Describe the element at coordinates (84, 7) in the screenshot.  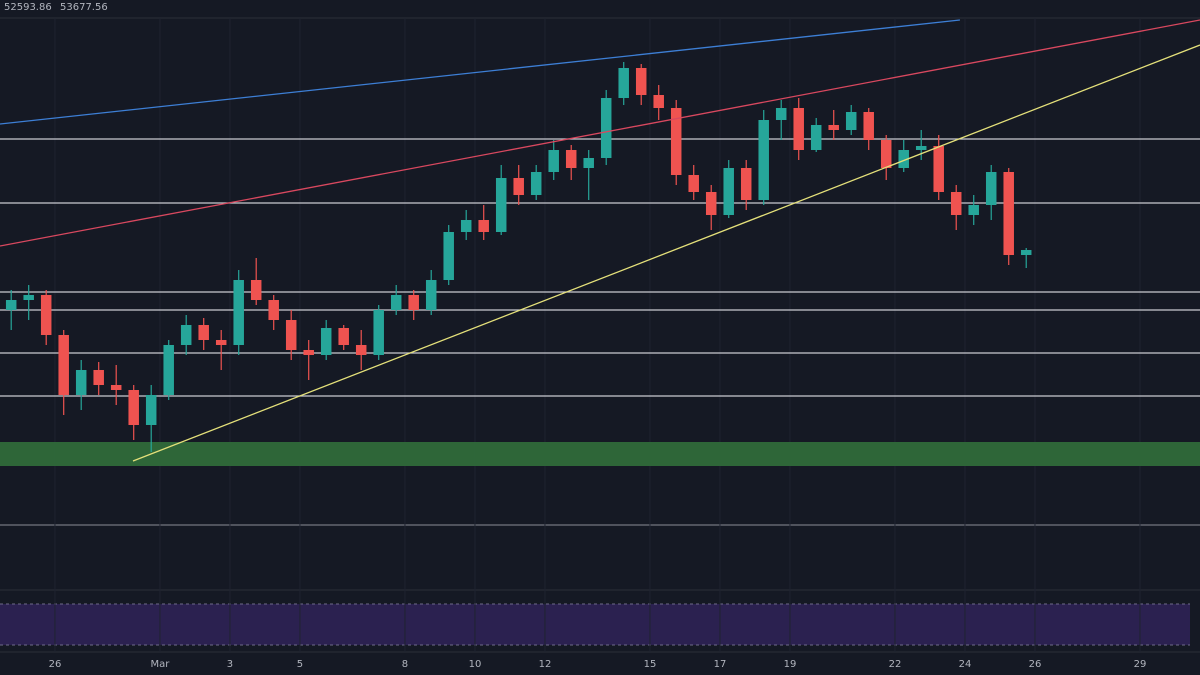
I see `header-value: 53677.56` at that location.